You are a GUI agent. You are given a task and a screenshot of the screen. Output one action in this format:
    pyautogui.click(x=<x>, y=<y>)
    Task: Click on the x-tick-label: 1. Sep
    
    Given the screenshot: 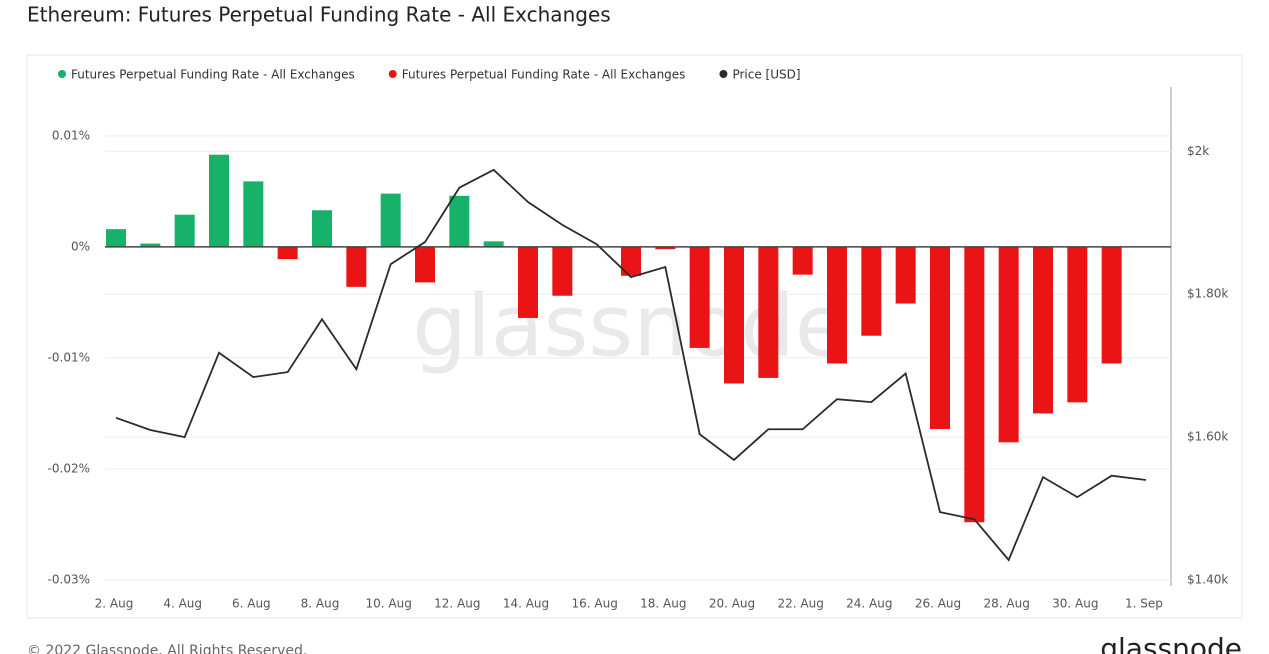 What is the action you would take?
    pyautogui.click(x=1144, y=604)
    